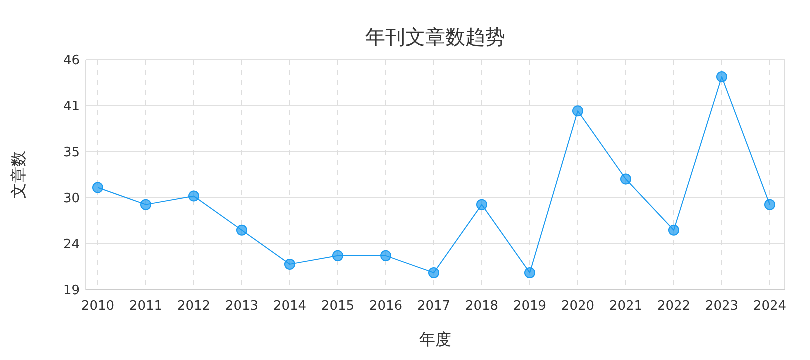 The width and height of the screenshot is (810, 360). Describe the element at coordinates (482, 306) in the screenshot. I see `x-tick-label: 2018` at that location.